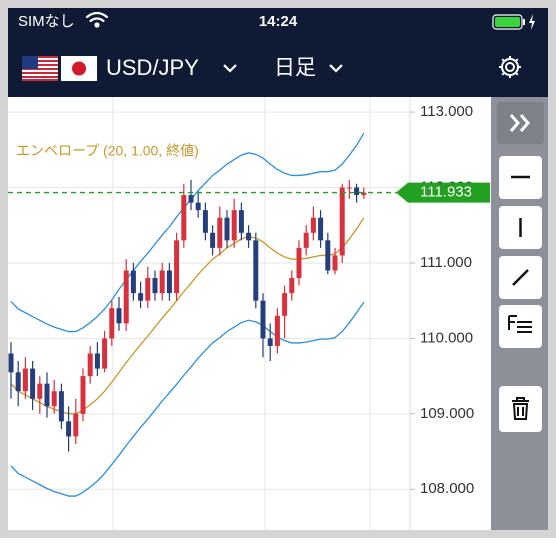 This screenshot has width=556, height=543. What do you see at coordinates (446, 192) in the screenshot?
I see `last-price-label: 111.933` at bounding box center [446, 192].